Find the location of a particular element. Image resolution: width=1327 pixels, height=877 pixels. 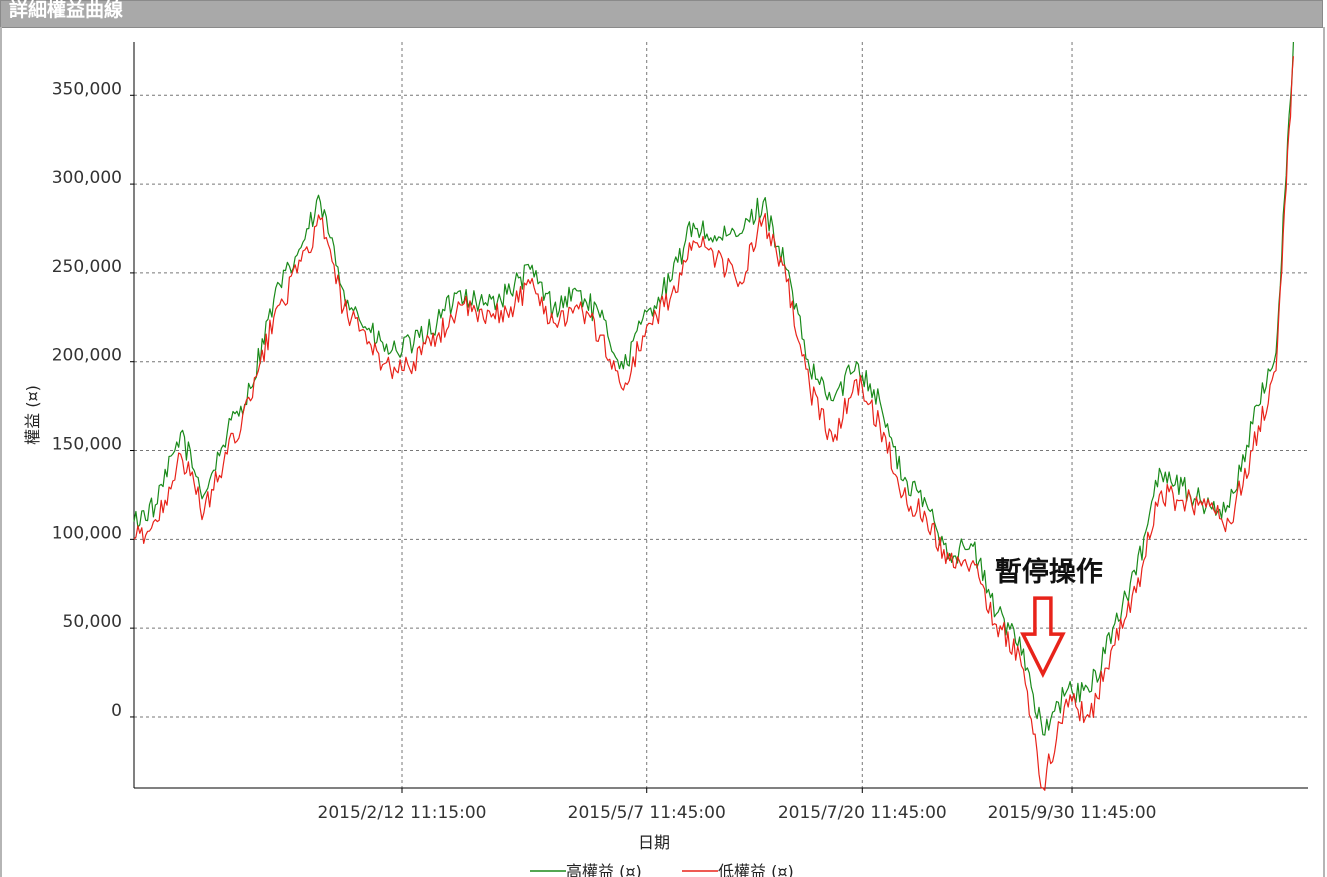

x-tick-label: 2015/9/30 11:45:00 is located at coordinates (1072, 813).